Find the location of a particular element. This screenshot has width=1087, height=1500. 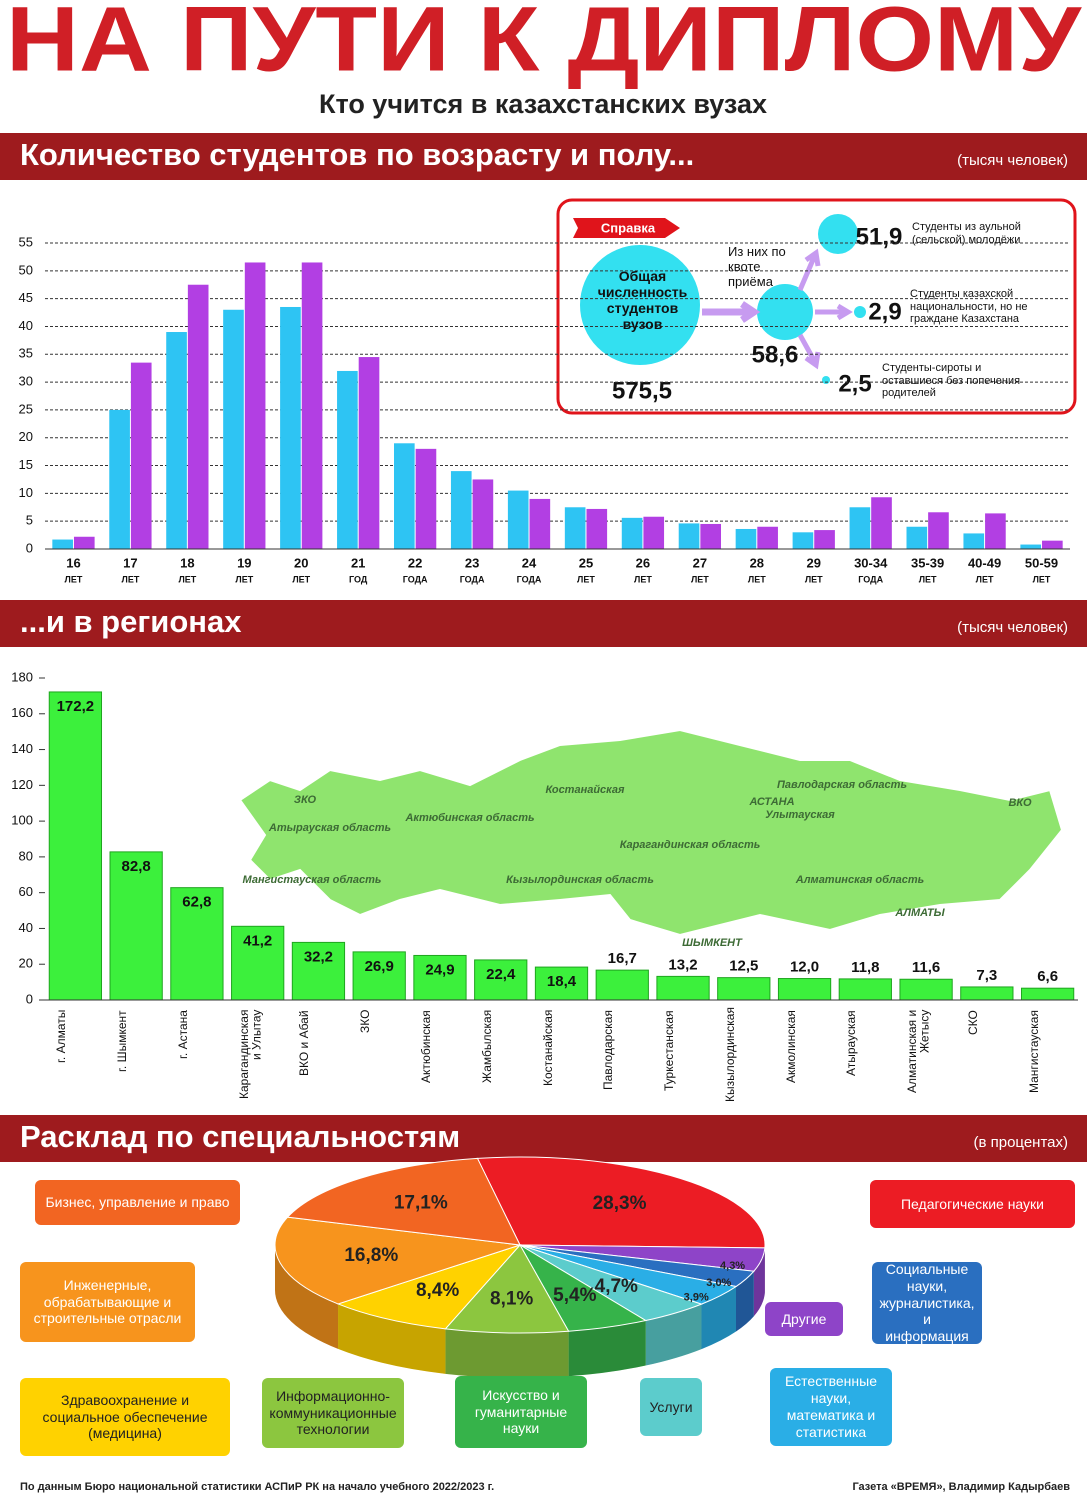

section-header is located at coordinates (543, 1138).